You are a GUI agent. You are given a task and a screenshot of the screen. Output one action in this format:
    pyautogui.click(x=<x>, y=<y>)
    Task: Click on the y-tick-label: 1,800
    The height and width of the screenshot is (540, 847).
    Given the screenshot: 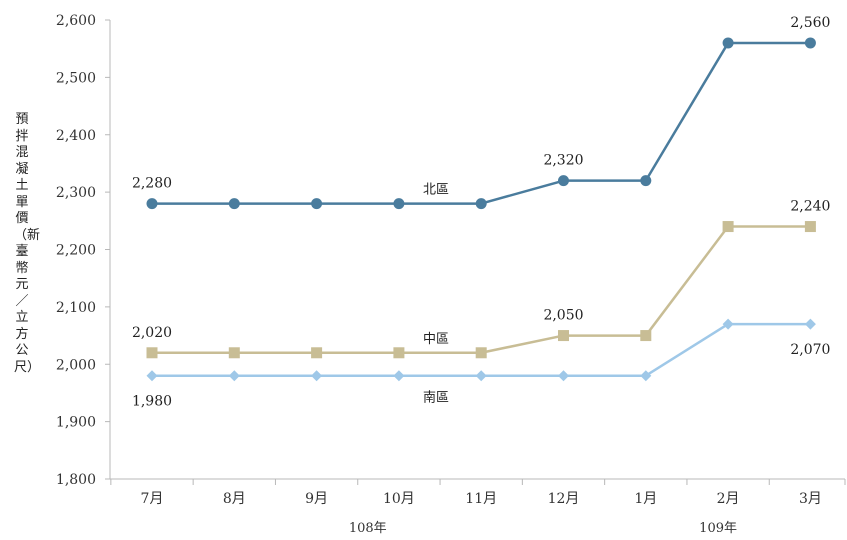 What is the action you would take?
    pyautogui.click(x=76, y=480)
    